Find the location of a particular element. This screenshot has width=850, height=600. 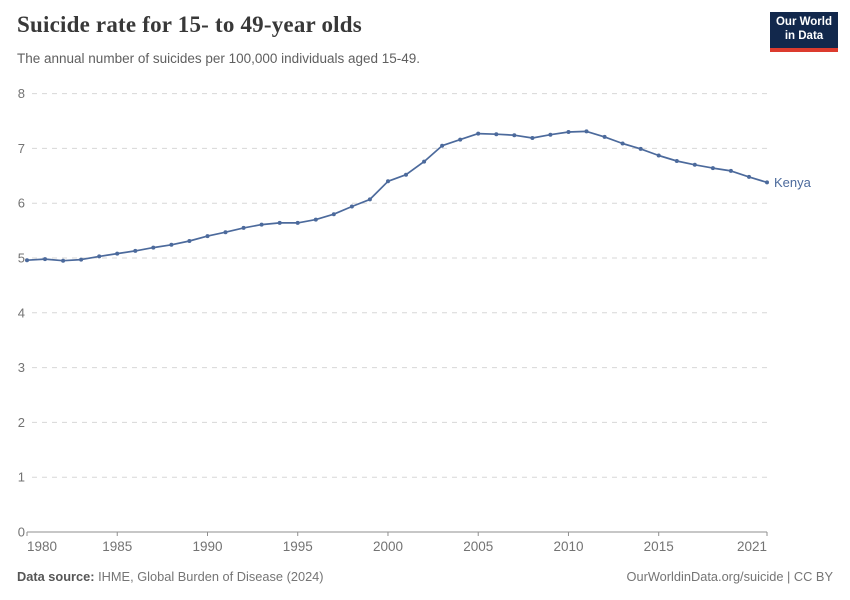

y-axis-tick-label: 5 is located at coordinates (21, 258).